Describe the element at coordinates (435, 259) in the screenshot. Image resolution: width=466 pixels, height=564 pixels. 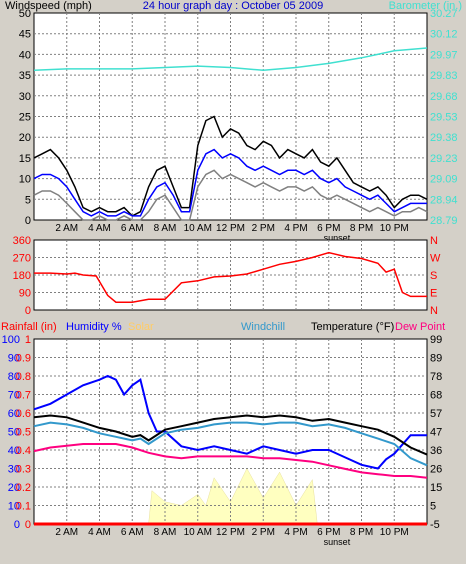
I see `direction-compass-tick-label: W` at that location.